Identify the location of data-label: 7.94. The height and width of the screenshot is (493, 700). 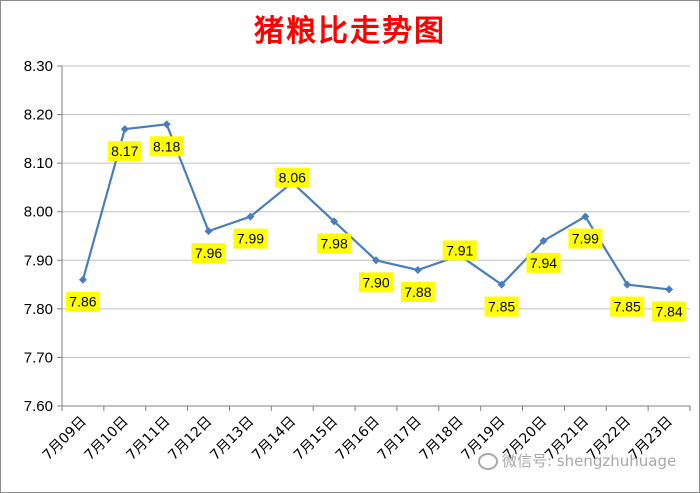
(543, 263).